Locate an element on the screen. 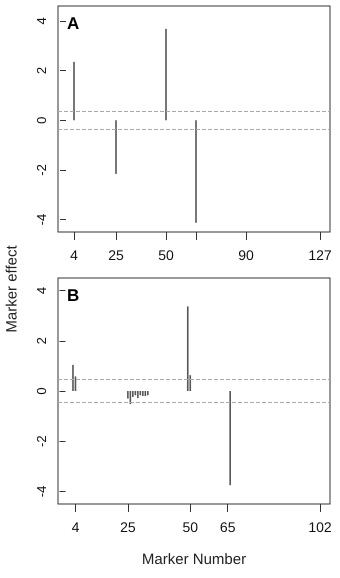 The height and width of the screenshot is (578, 340). text: A is located at coordinates (73, 23).